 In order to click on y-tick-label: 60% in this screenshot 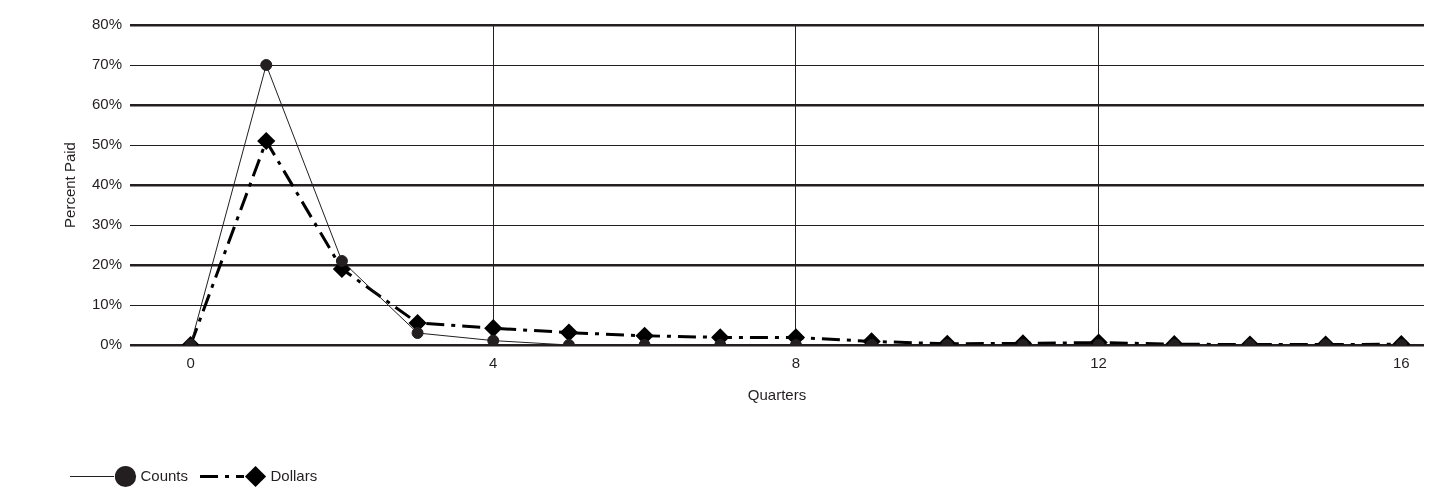, I will do `click(107, 104)`.